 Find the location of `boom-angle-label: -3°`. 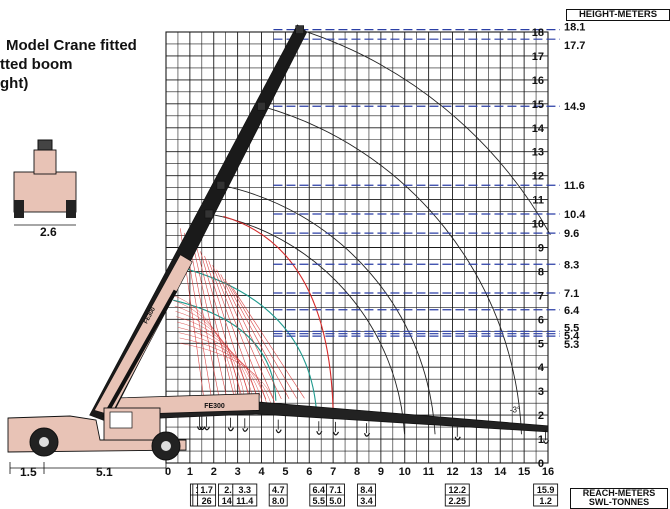

boom-angle-label: -3° is located at coordinates (515, 410).